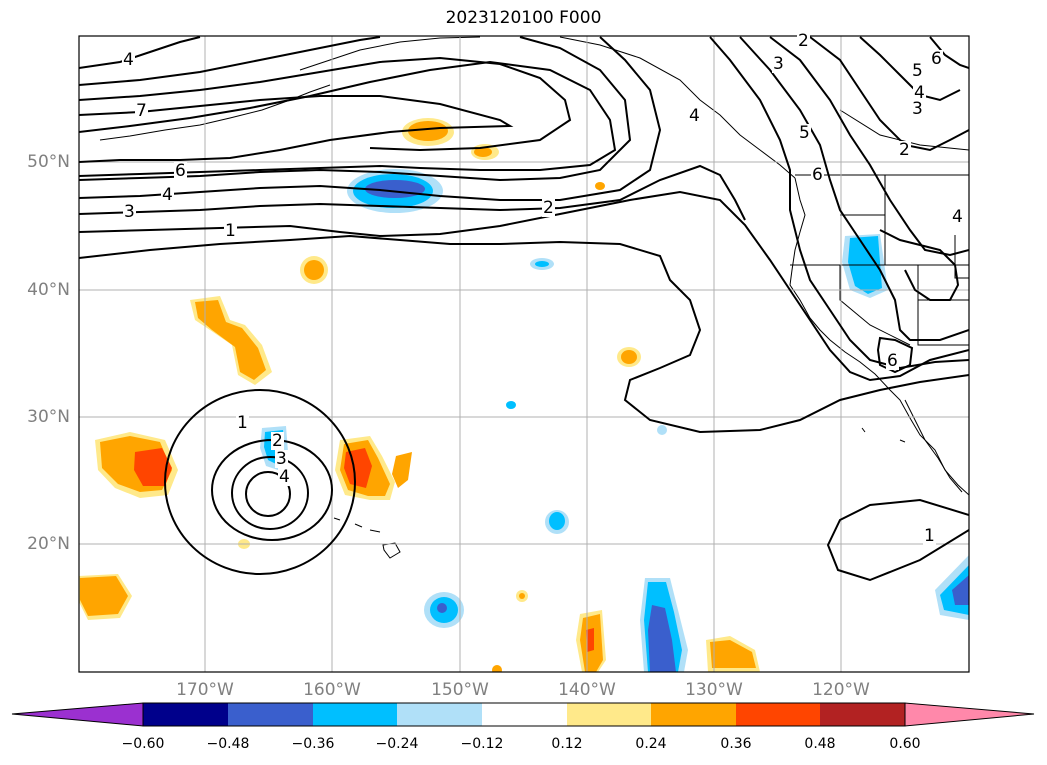  I want to click on lon-label-150w: 150°W, so click(460, 690).